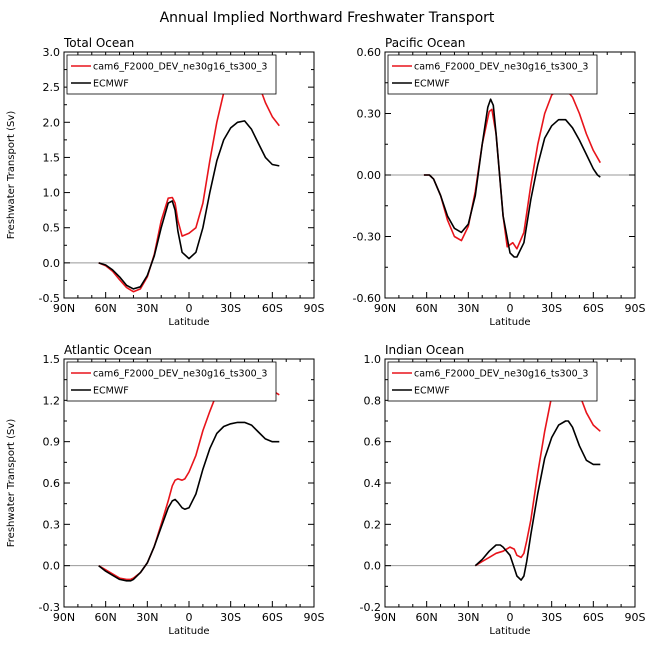 Image resolution: width=654 pixels, height=655 pixels. I want to click on pacific-ocean-legend-box, so click(492, 74).